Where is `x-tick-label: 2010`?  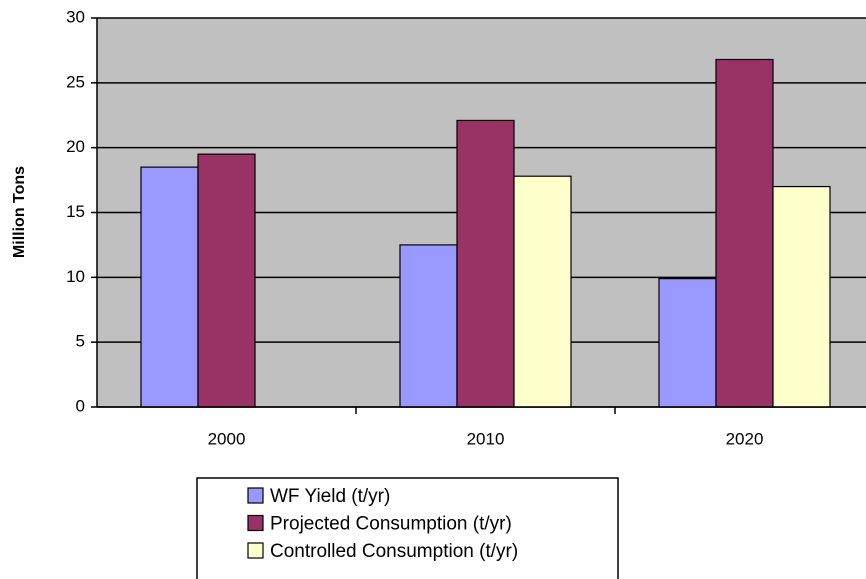
x-tick-label: 2010 is located at coordinates (486, 438).